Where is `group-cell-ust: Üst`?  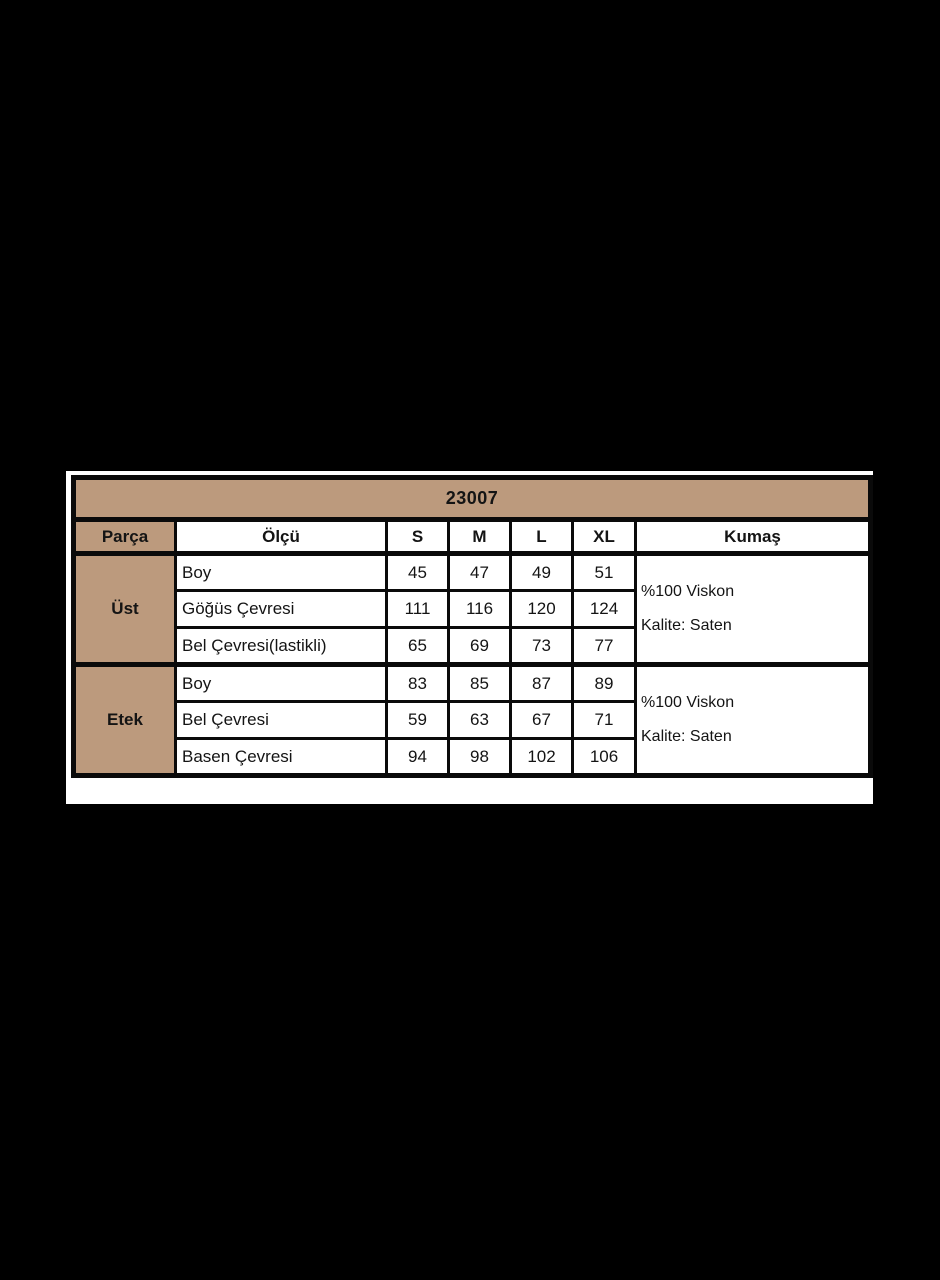 group-cell-ust: Üst is located at coordinates (124, 608).